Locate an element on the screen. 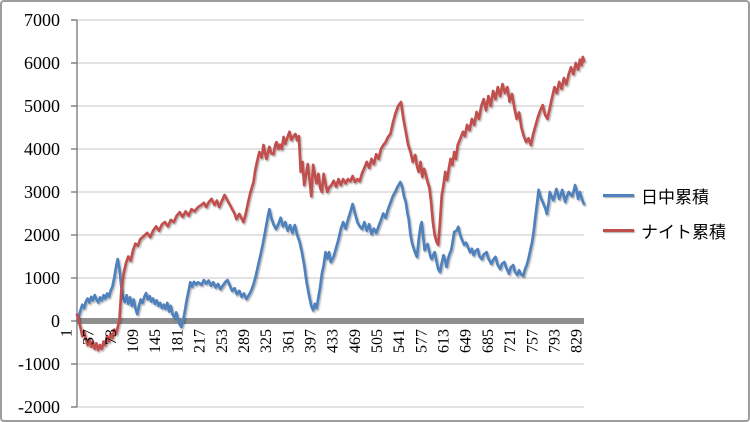 Image resolution: width=750 pixels, height=422 pixels. y-tick-label: 1000 is located at coordinates (42, 278).